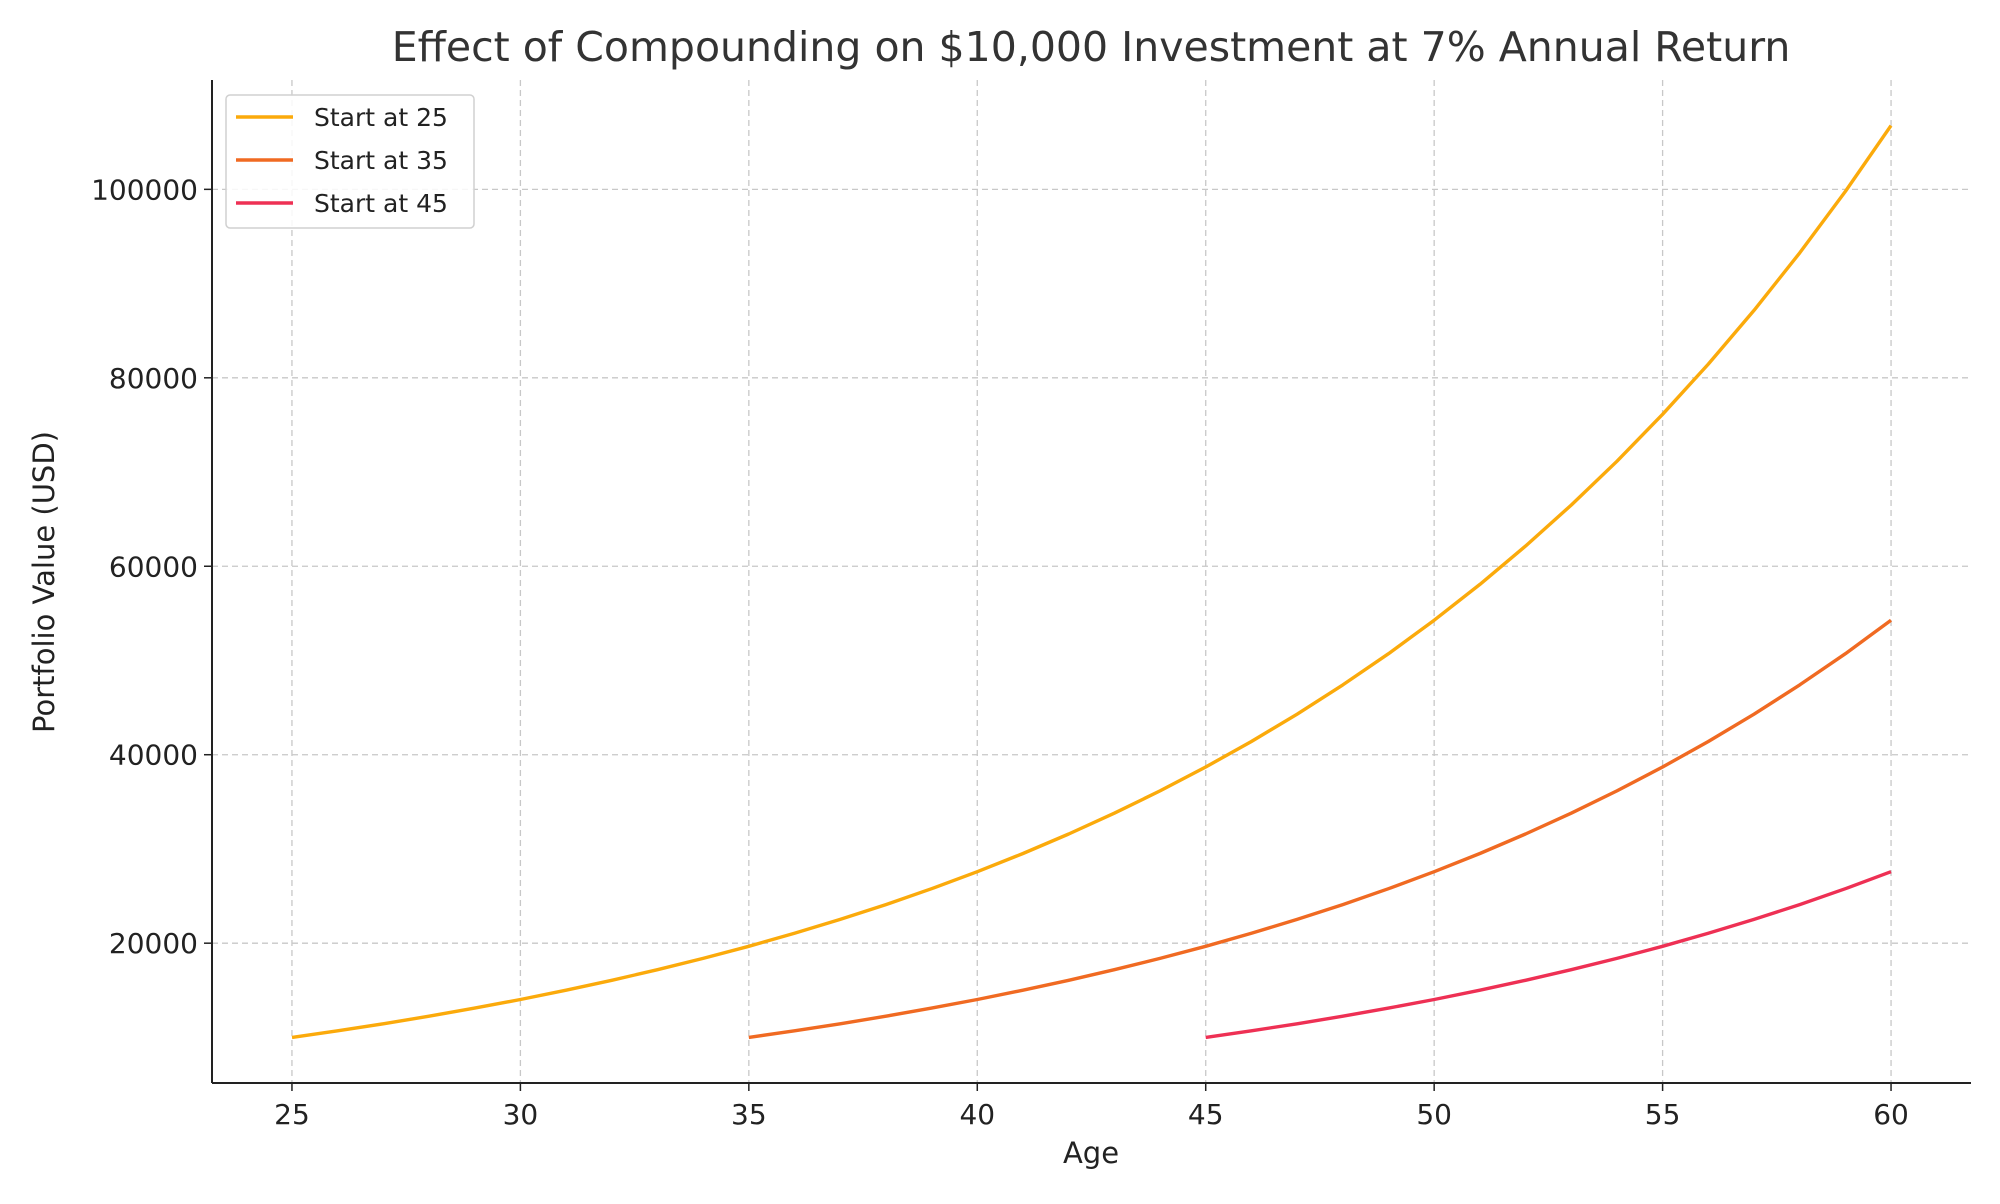 The image size is (2000, 1204). I want to click on x-tick-label: 30, so click(521, 1114).